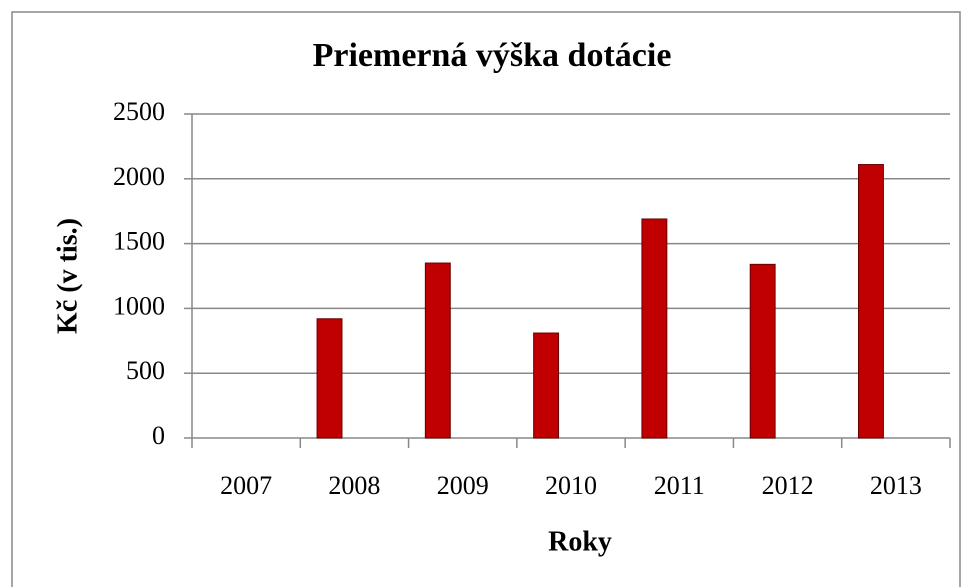 The image size is (965, 587). What do you see at coordinates (788, 485) in the screenshot?
I see `x-tick-label: 2012` at bounding box center [788, 485].